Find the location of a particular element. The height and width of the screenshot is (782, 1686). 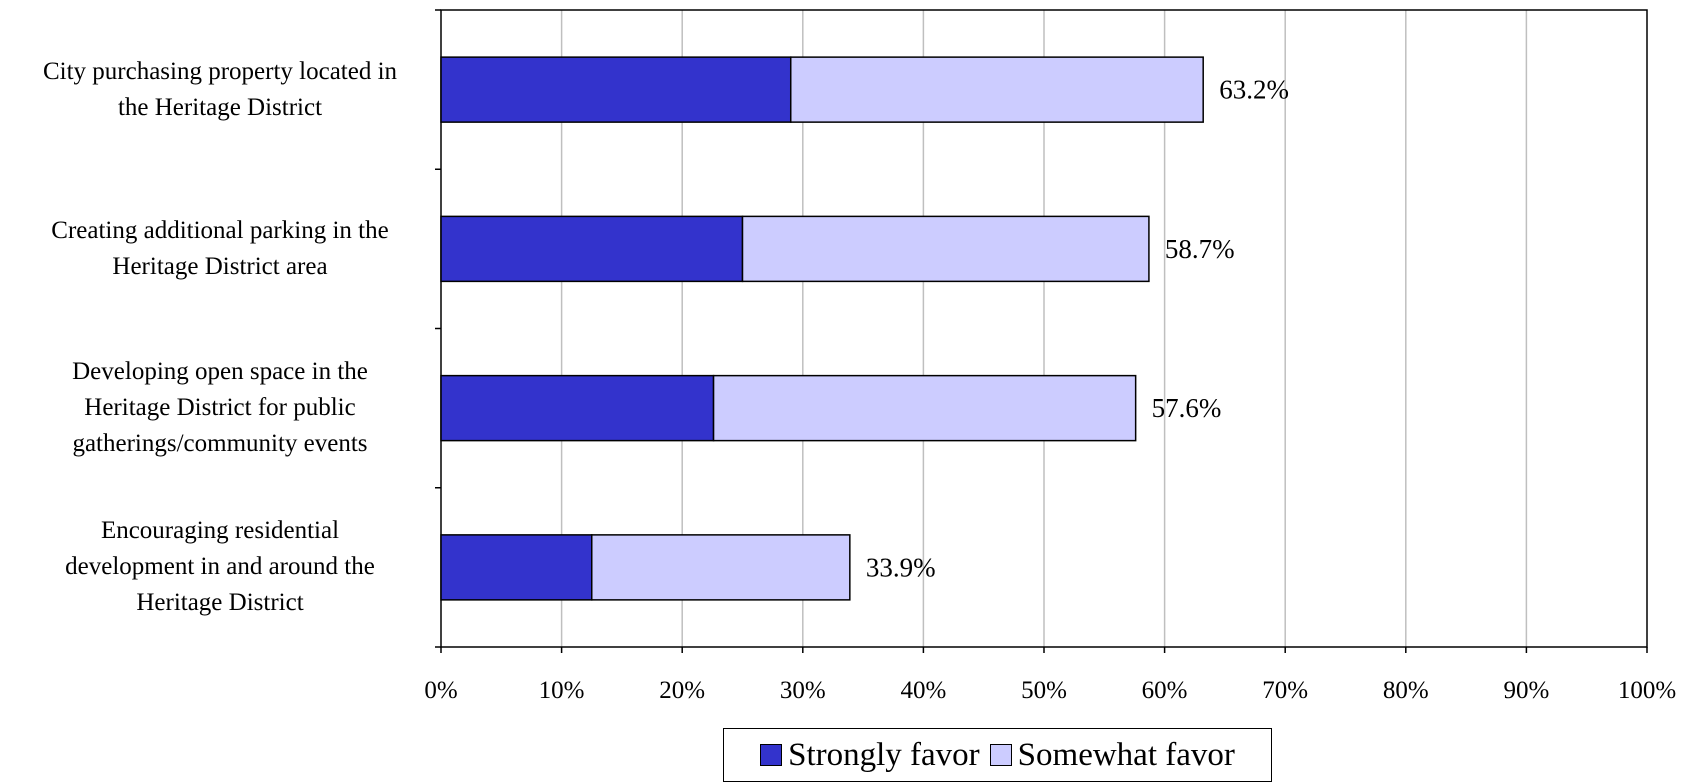

x-tick-label-1: 10% is located at coordinates (562, 690).